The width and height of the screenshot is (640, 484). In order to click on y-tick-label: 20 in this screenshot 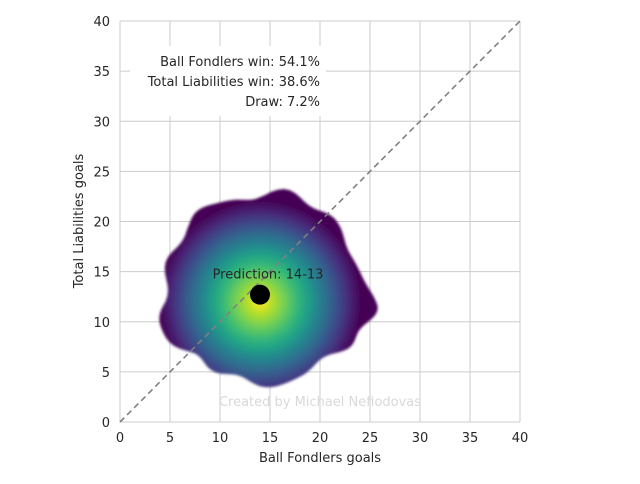, I will do `click(101, 223)`.